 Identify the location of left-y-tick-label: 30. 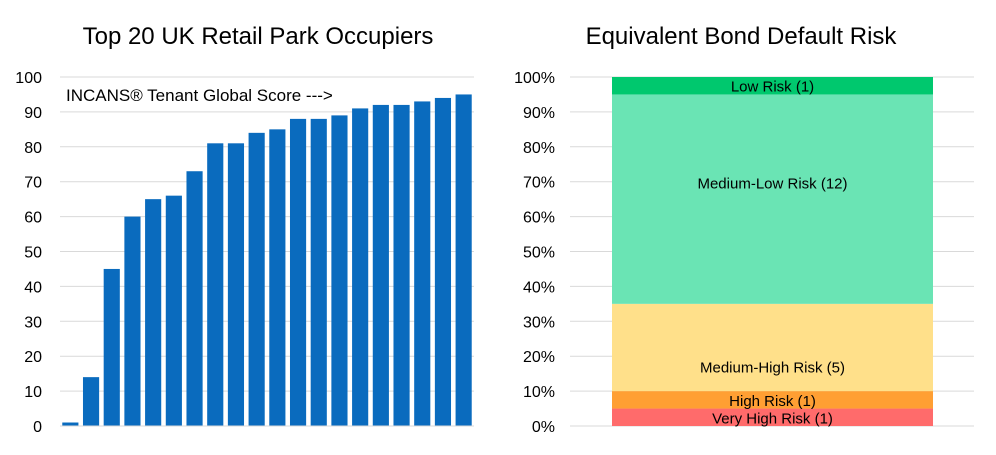
(33, 322).